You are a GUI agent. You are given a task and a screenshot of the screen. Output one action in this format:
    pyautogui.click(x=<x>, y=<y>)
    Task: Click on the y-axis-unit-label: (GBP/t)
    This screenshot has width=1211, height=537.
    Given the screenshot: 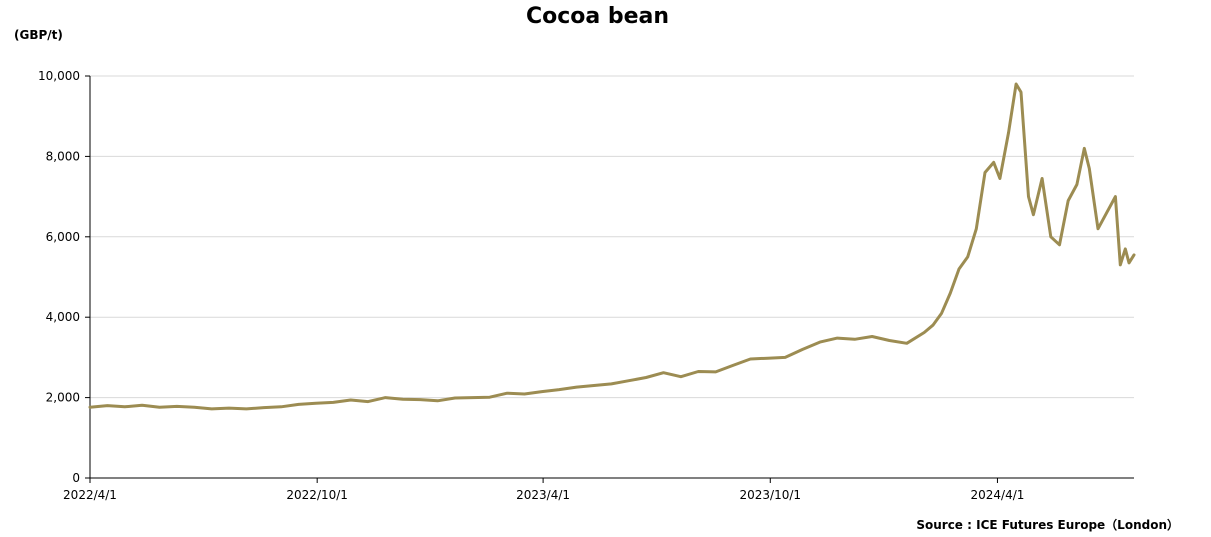 What is the action you would take?
    pyautogui.click(x=38, y=35)
    